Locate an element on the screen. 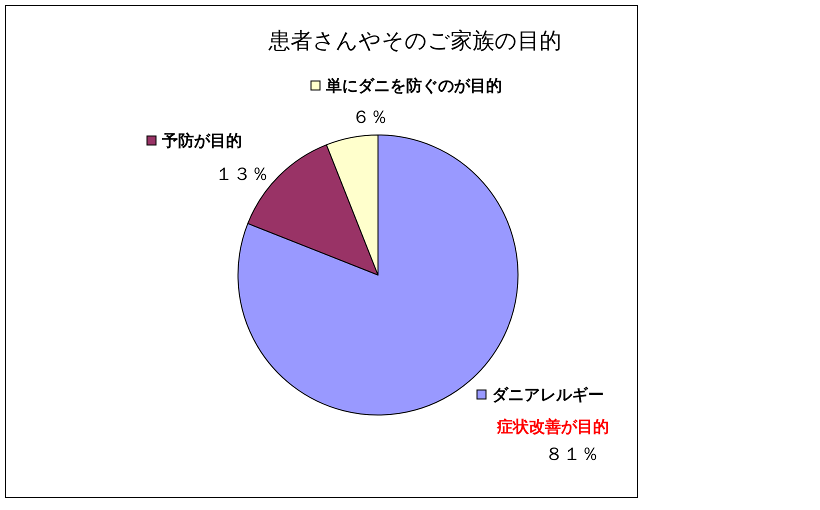 Image resolution: width=820 pixels, height=510 pixels. data-label: １３％ is located at coordinates (242, 174).